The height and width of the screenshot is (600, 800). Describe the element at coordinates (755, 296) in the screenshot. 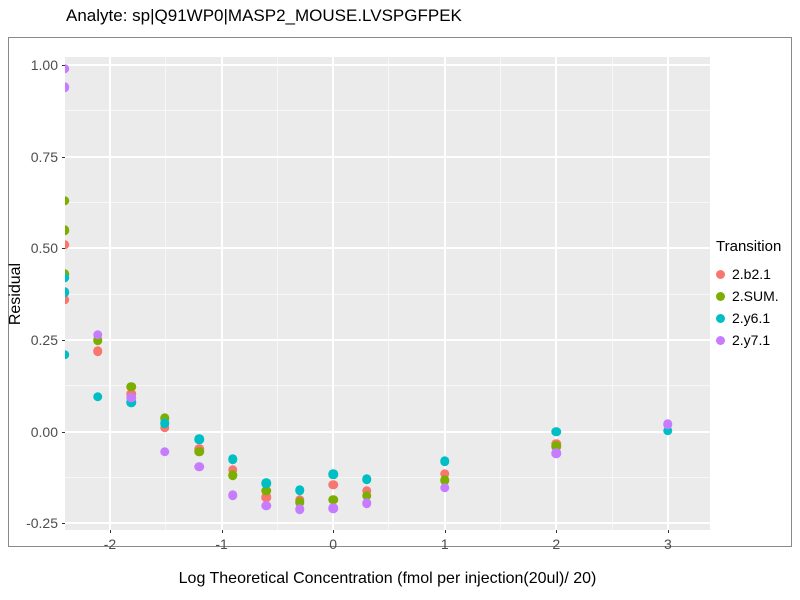

I see `legend-label: 2.SUM.` at that location.